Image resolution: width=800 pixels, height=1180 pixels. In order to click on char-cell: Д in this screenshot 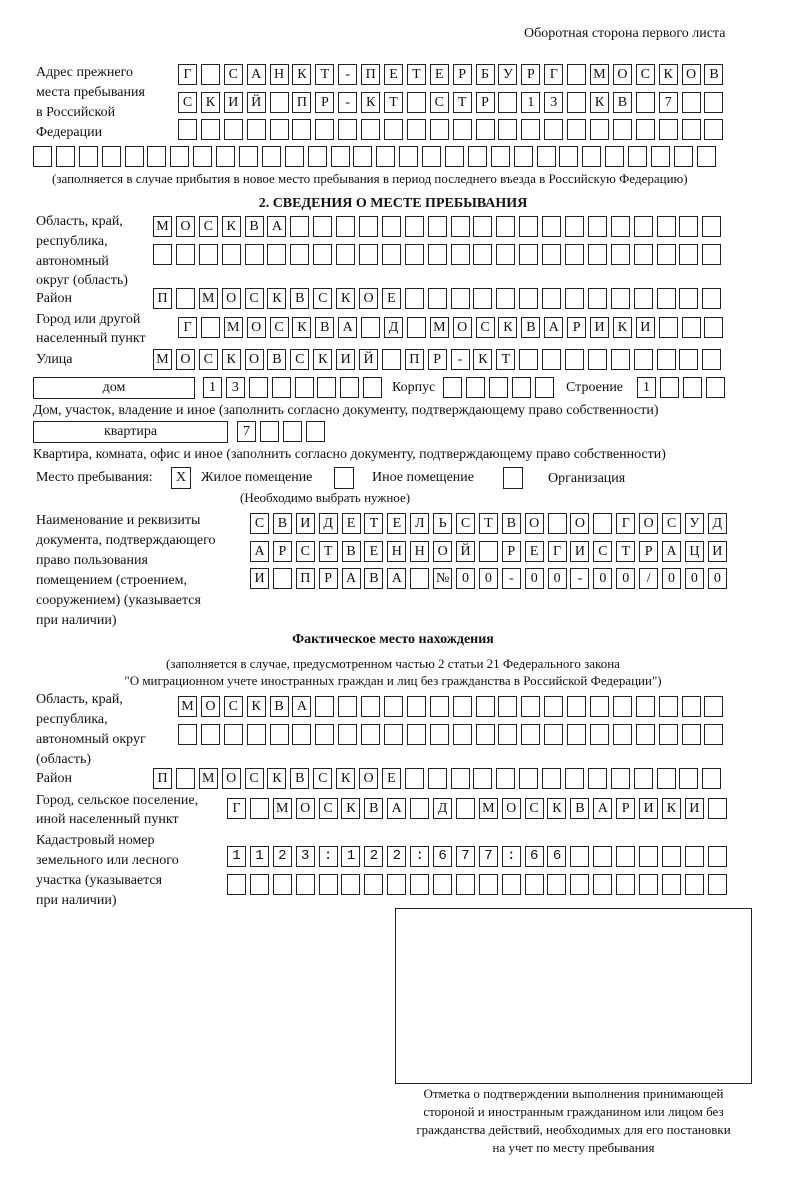, I will do `click(717, 523)`.